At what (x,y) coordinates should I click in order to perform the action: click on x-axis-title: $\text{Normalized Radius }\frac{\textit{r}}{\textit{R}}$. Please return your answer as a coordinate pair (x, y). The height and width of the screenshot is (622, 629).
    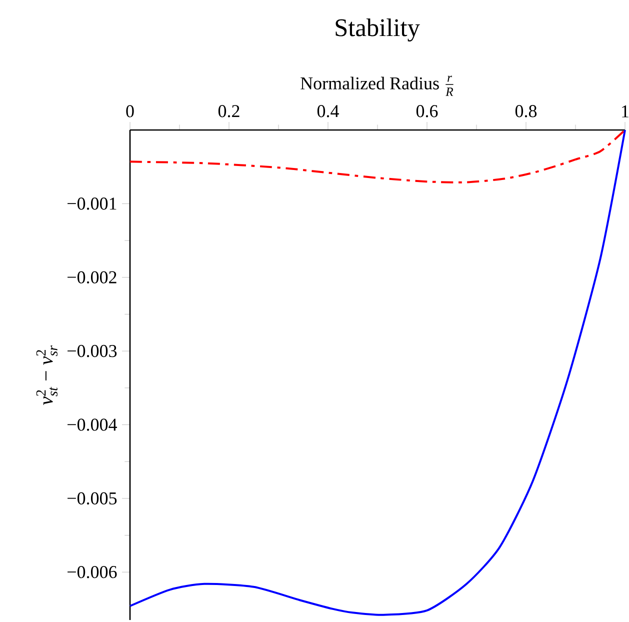
    Looking at the image, I should click on (377, 86).